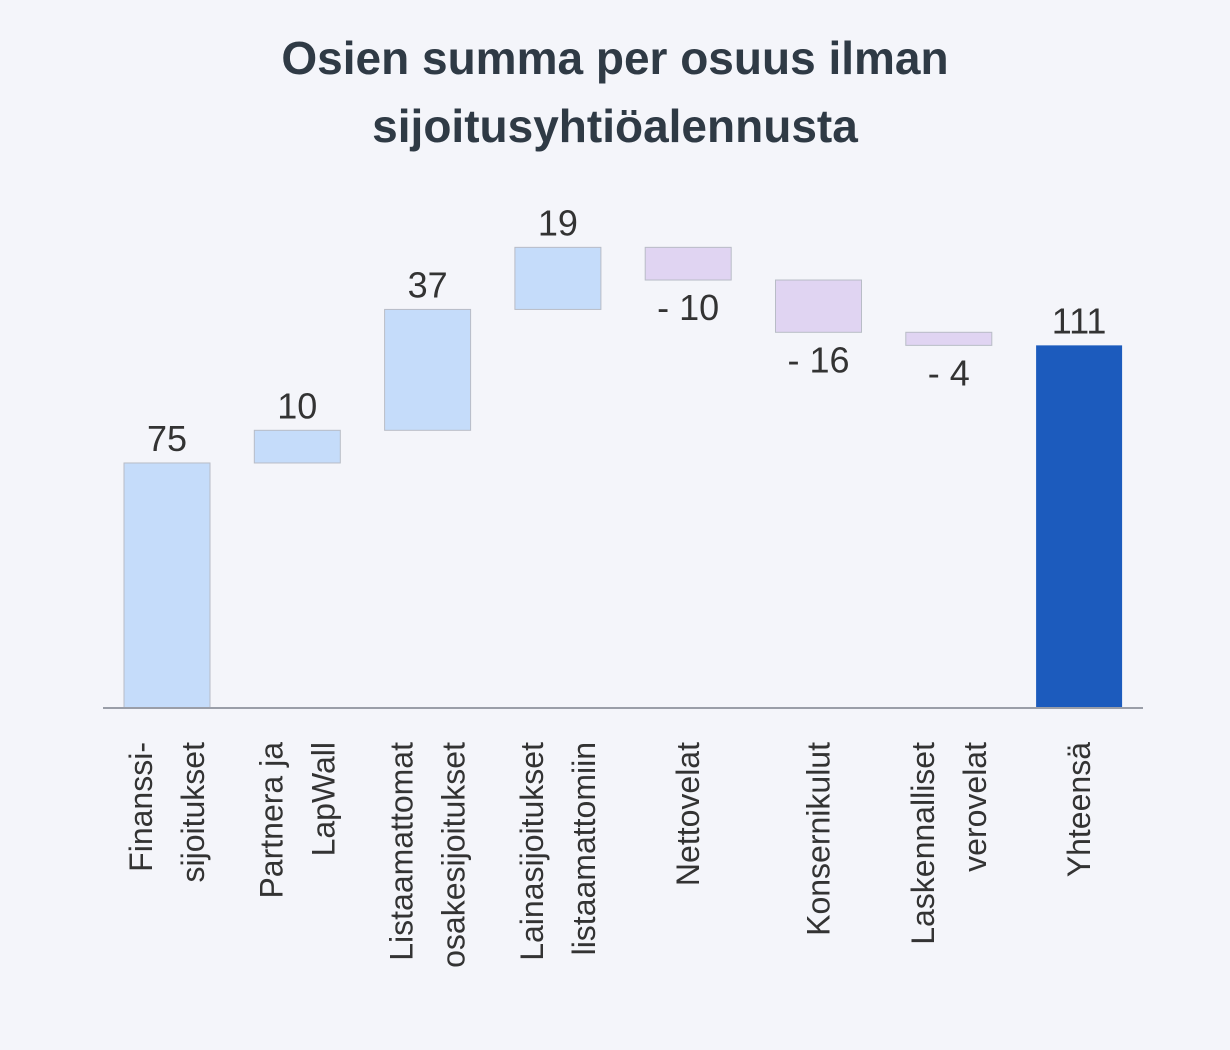  I want to click on x-tick-label: Yhteensä, so click(1079, 809).